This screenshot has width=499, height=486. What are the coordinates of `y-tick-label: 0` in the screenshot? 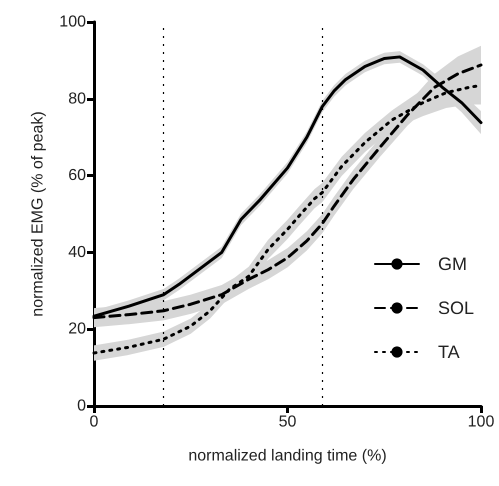 It's located at (81, 406).